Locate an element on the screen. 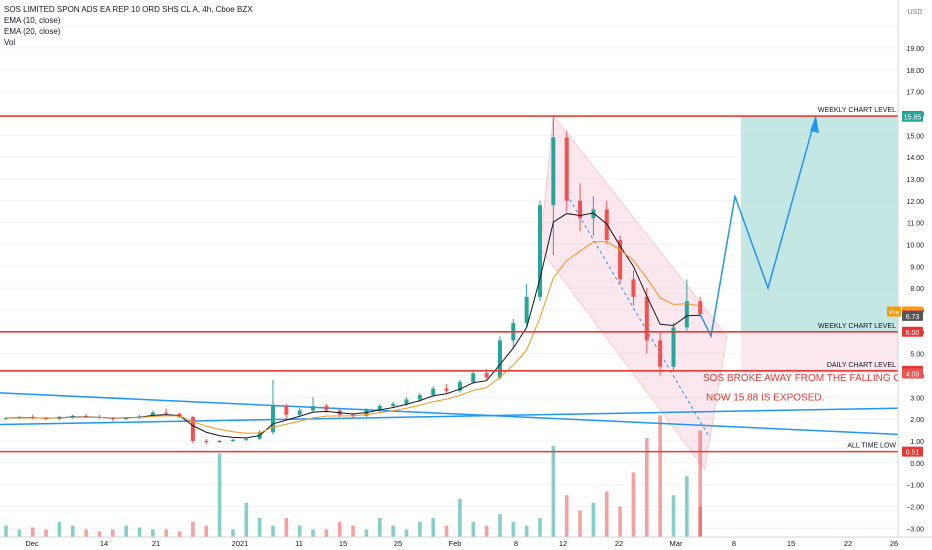 Image resolution: width=932 pixels, height=550 pixels. level-price-tag-bg is located at coordinates (912, 331).